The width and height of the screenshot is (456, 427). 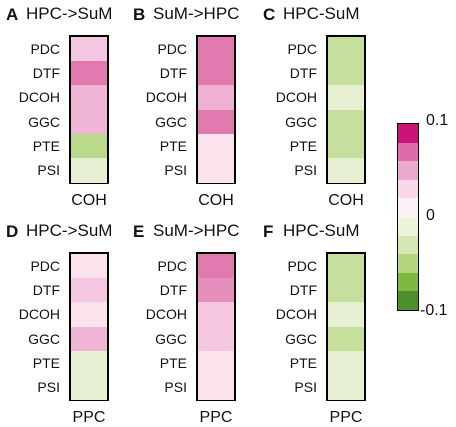 What do you see at coordinates (434, 310) in the screenshot?
I see `colorbar-tick-min: -0.1` at bounding box center [434, 310].